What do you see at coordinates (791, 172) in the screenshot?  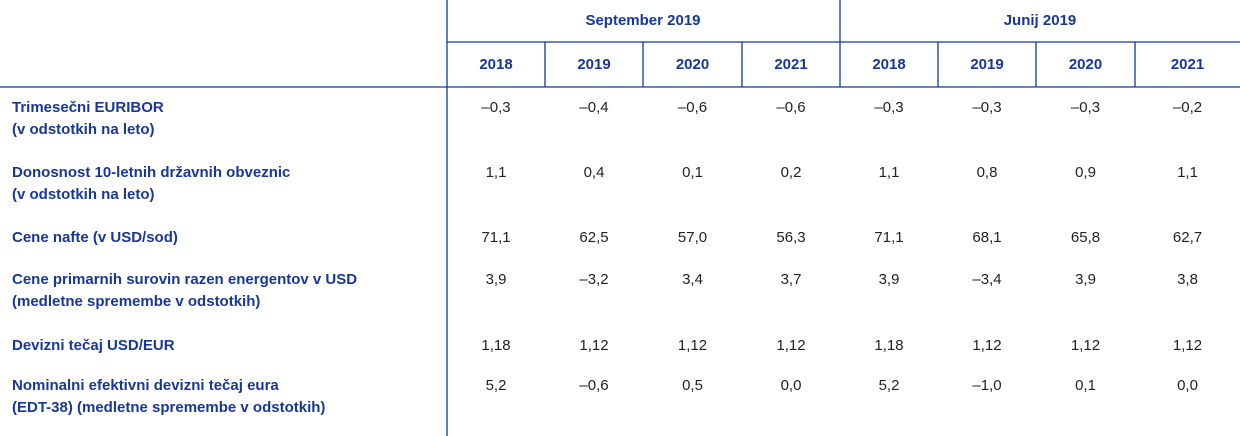 I see `cell-value: 0,2` at bounding box center [791, 172].